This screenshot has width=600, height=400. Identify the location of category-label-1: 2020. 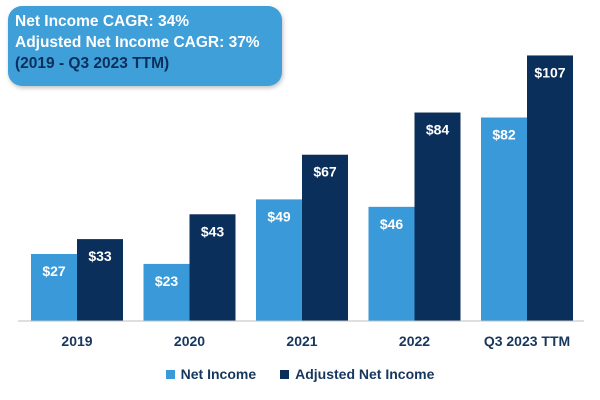
(189, 341).